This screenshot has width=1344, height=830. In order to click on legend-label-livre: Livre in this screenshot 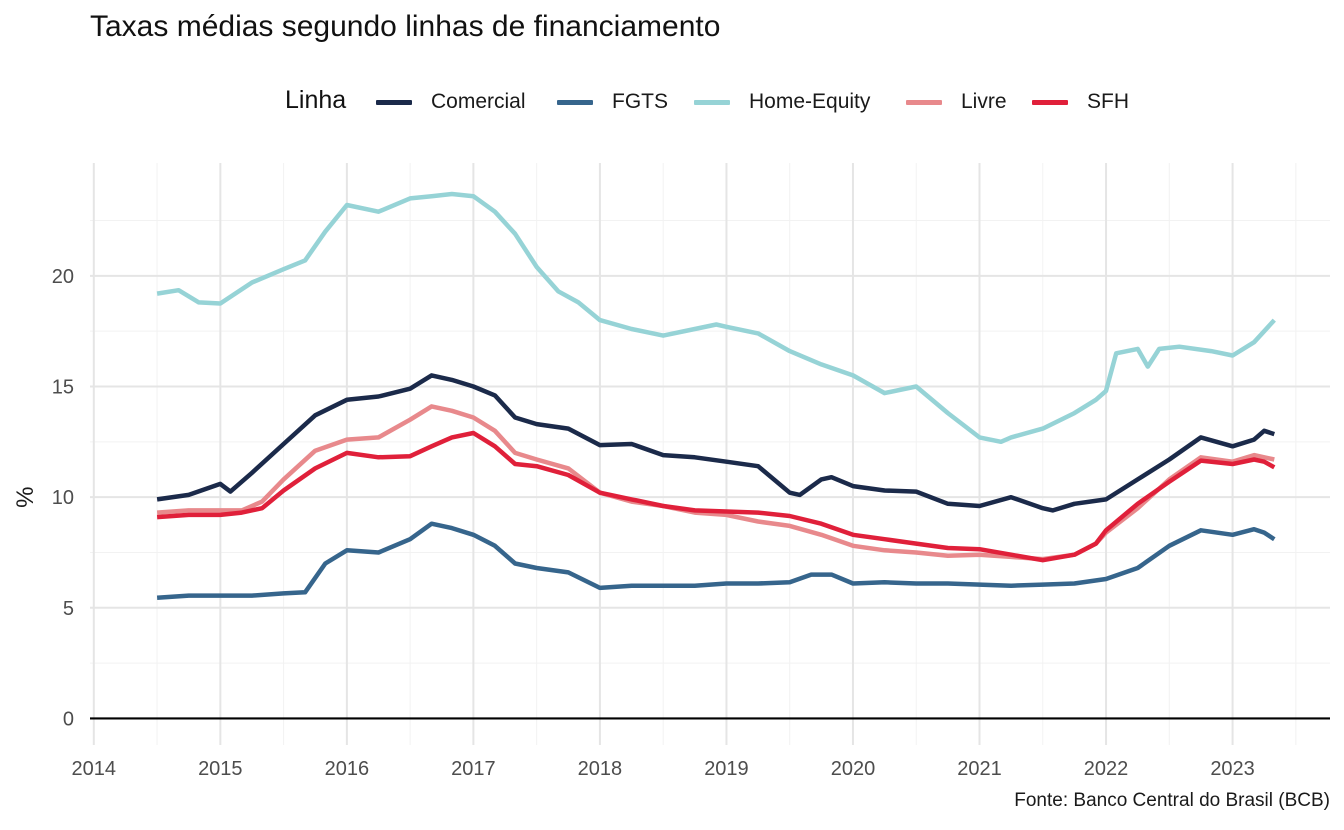, I will do `click(984, 101)`.